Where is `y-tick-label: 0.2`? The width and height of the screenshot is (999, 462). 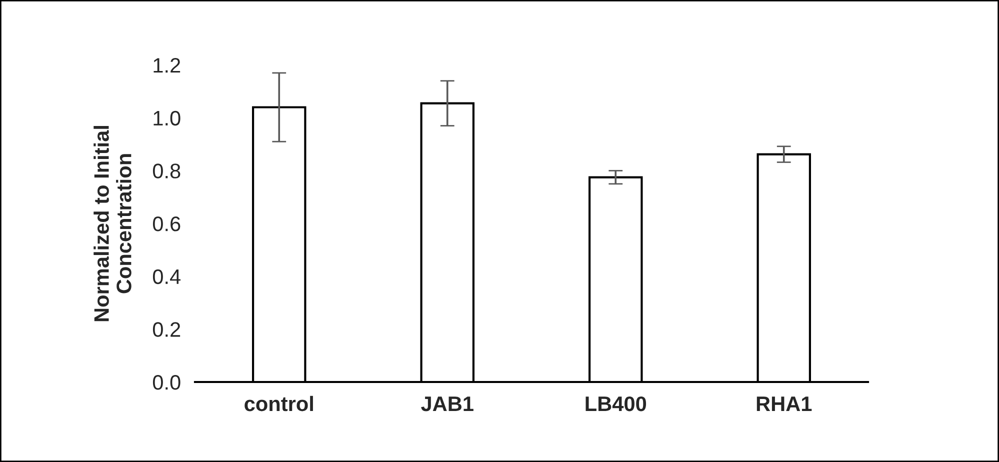
y-tick-label: 0.2 is located at coordinates (166, 329).